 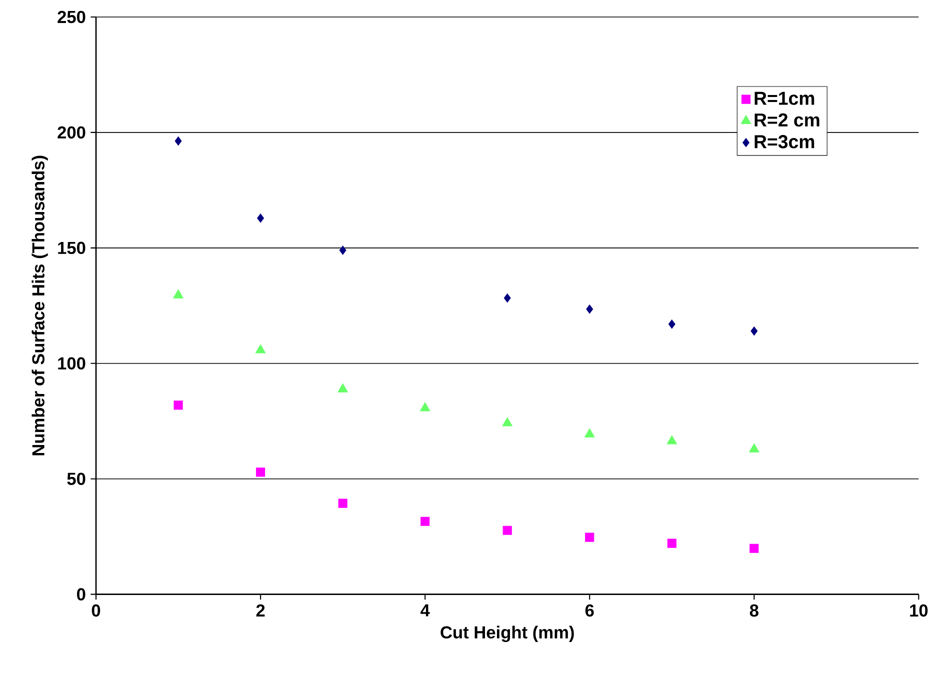 What do you see at coordinates (72, 248) in the screenshot?
I see `y-tick-label: 150` at bounding box center [72, 248].